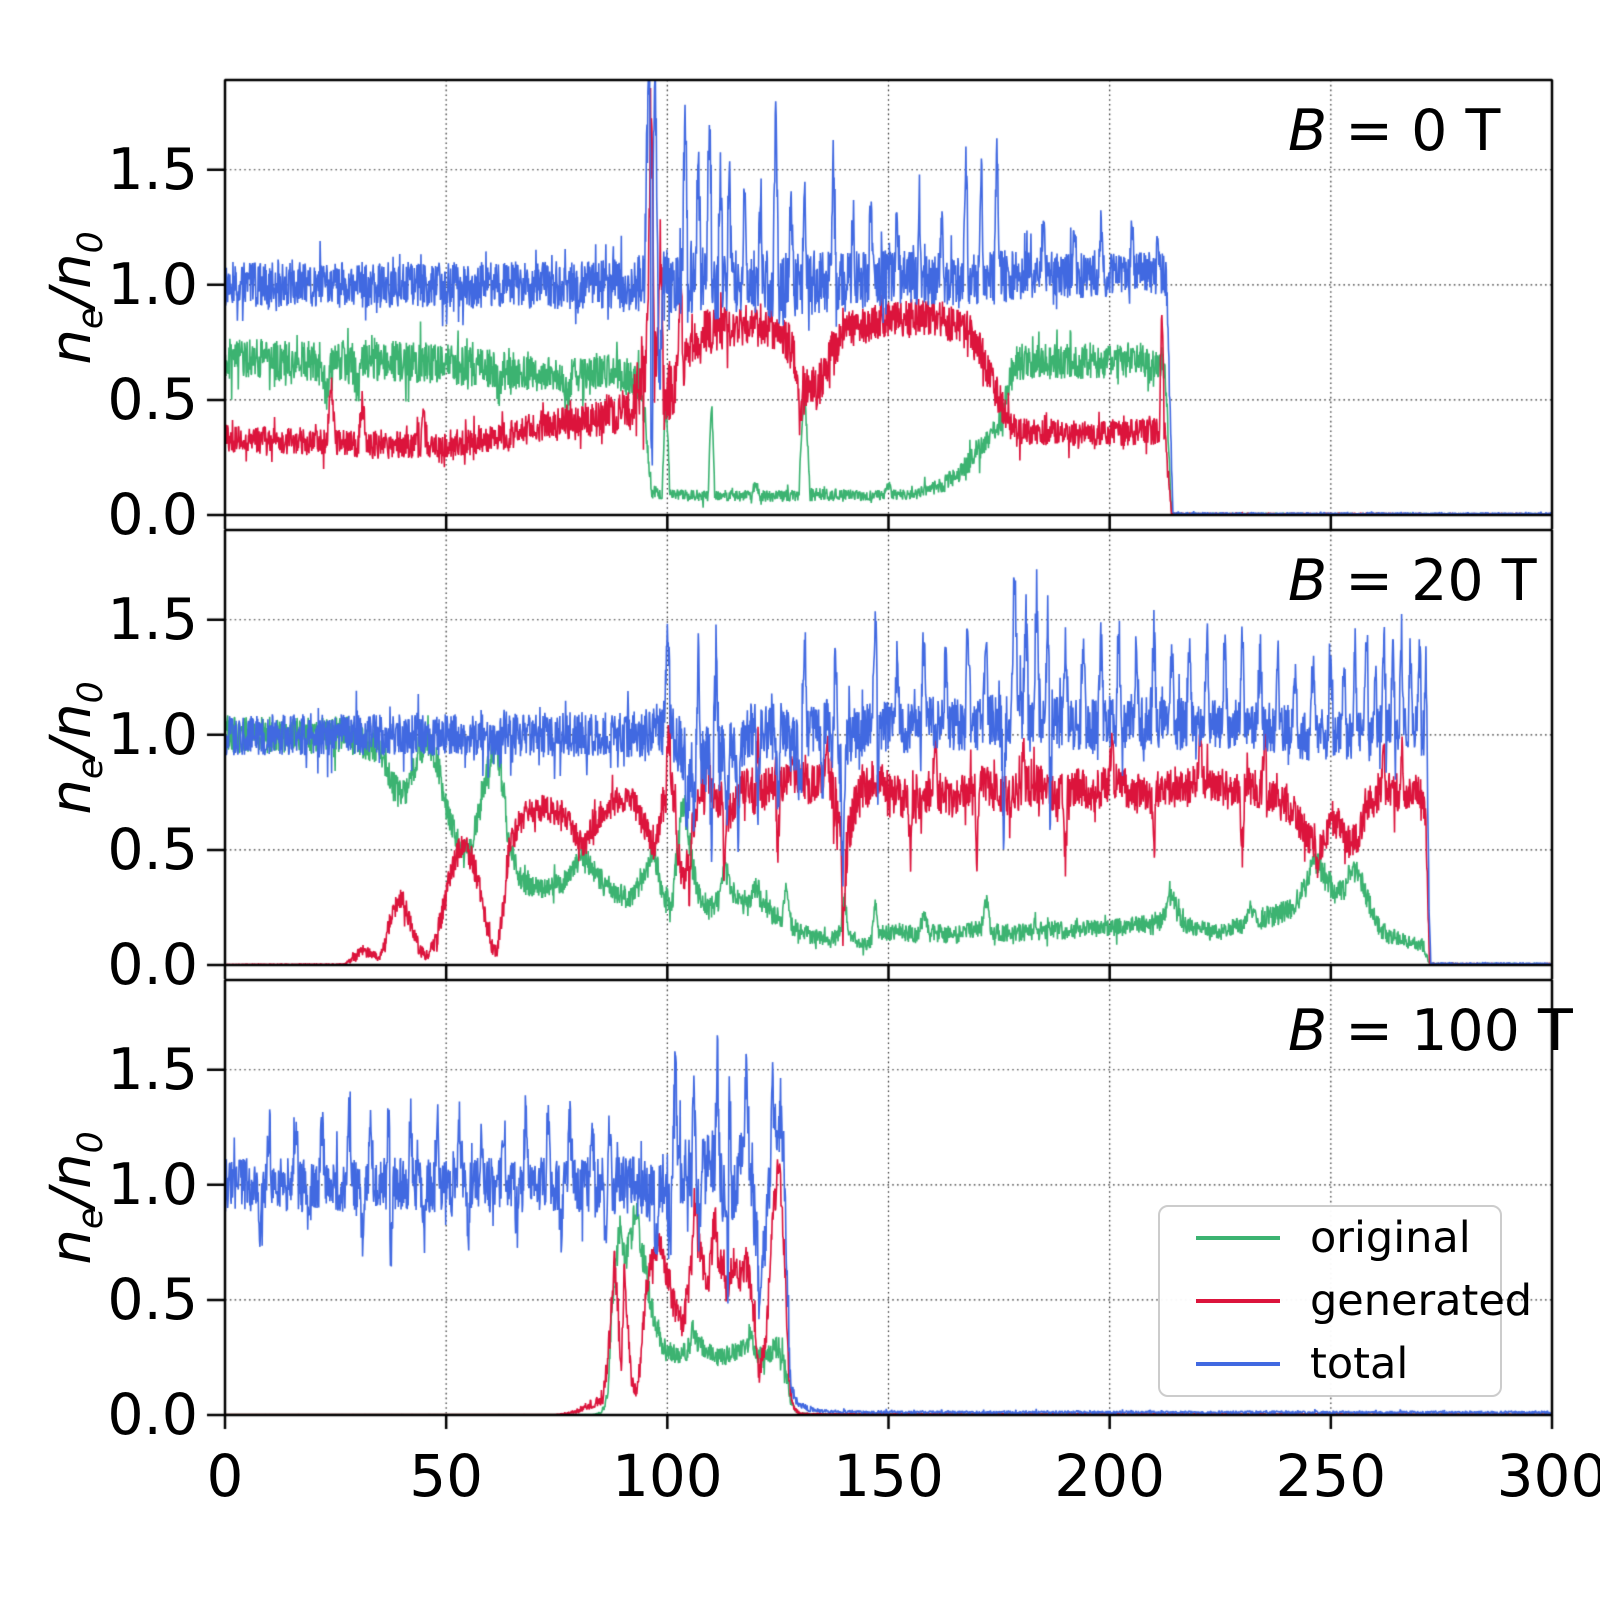 The height and width of the screenshot is (1600, 1600). What do you see at coordinates (1432, 581) in the screenshot?
I see `panel-label-value: = 20 T` at bounding box center [1432, 581].